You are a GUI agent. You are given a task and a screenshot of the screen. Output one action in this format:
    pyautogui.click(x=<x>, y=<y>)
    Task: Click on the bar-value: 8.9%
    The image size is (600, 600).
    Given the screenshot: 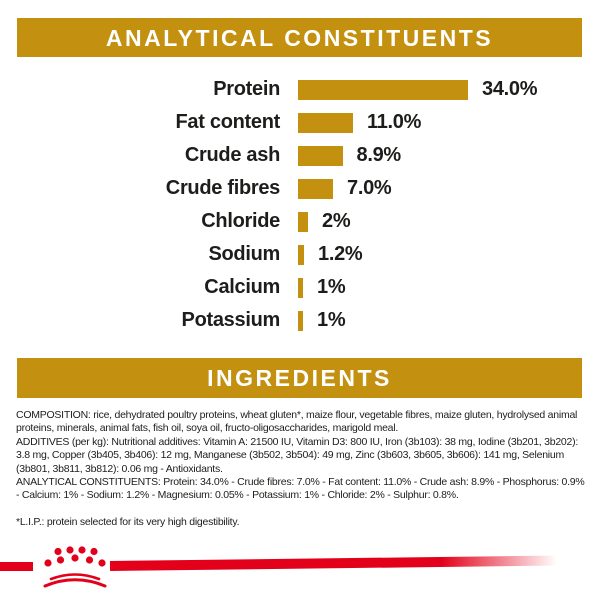 What is the action you would take?
    pyautogui.click(x=379, y=155)
    